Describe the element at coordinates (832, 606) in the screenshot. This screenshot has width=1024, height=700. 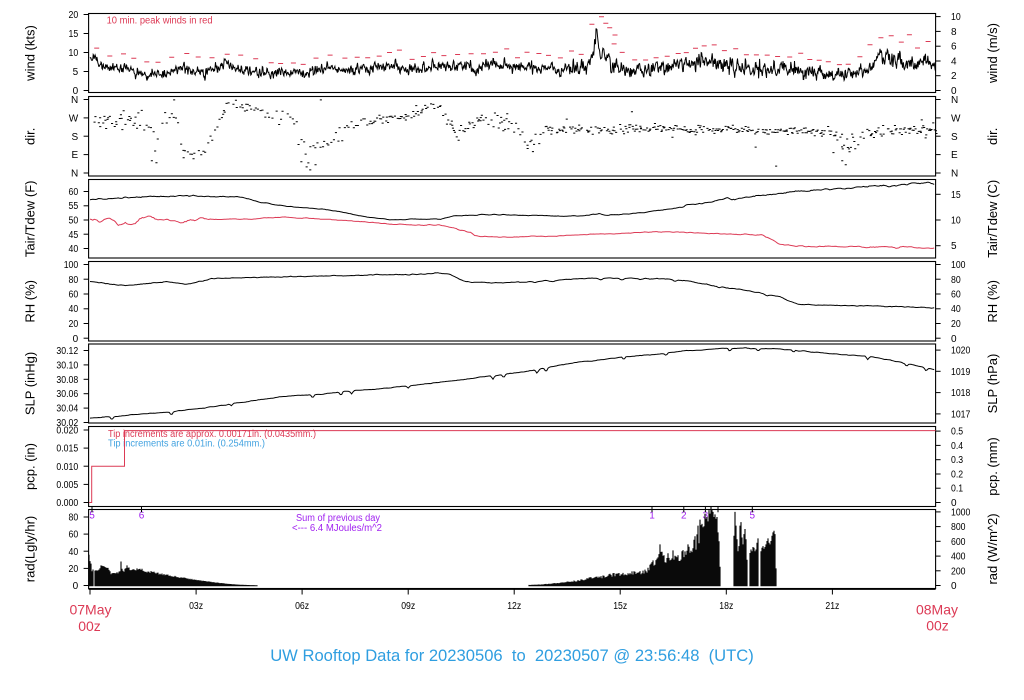
I see `svg-text: 21z` at that location.